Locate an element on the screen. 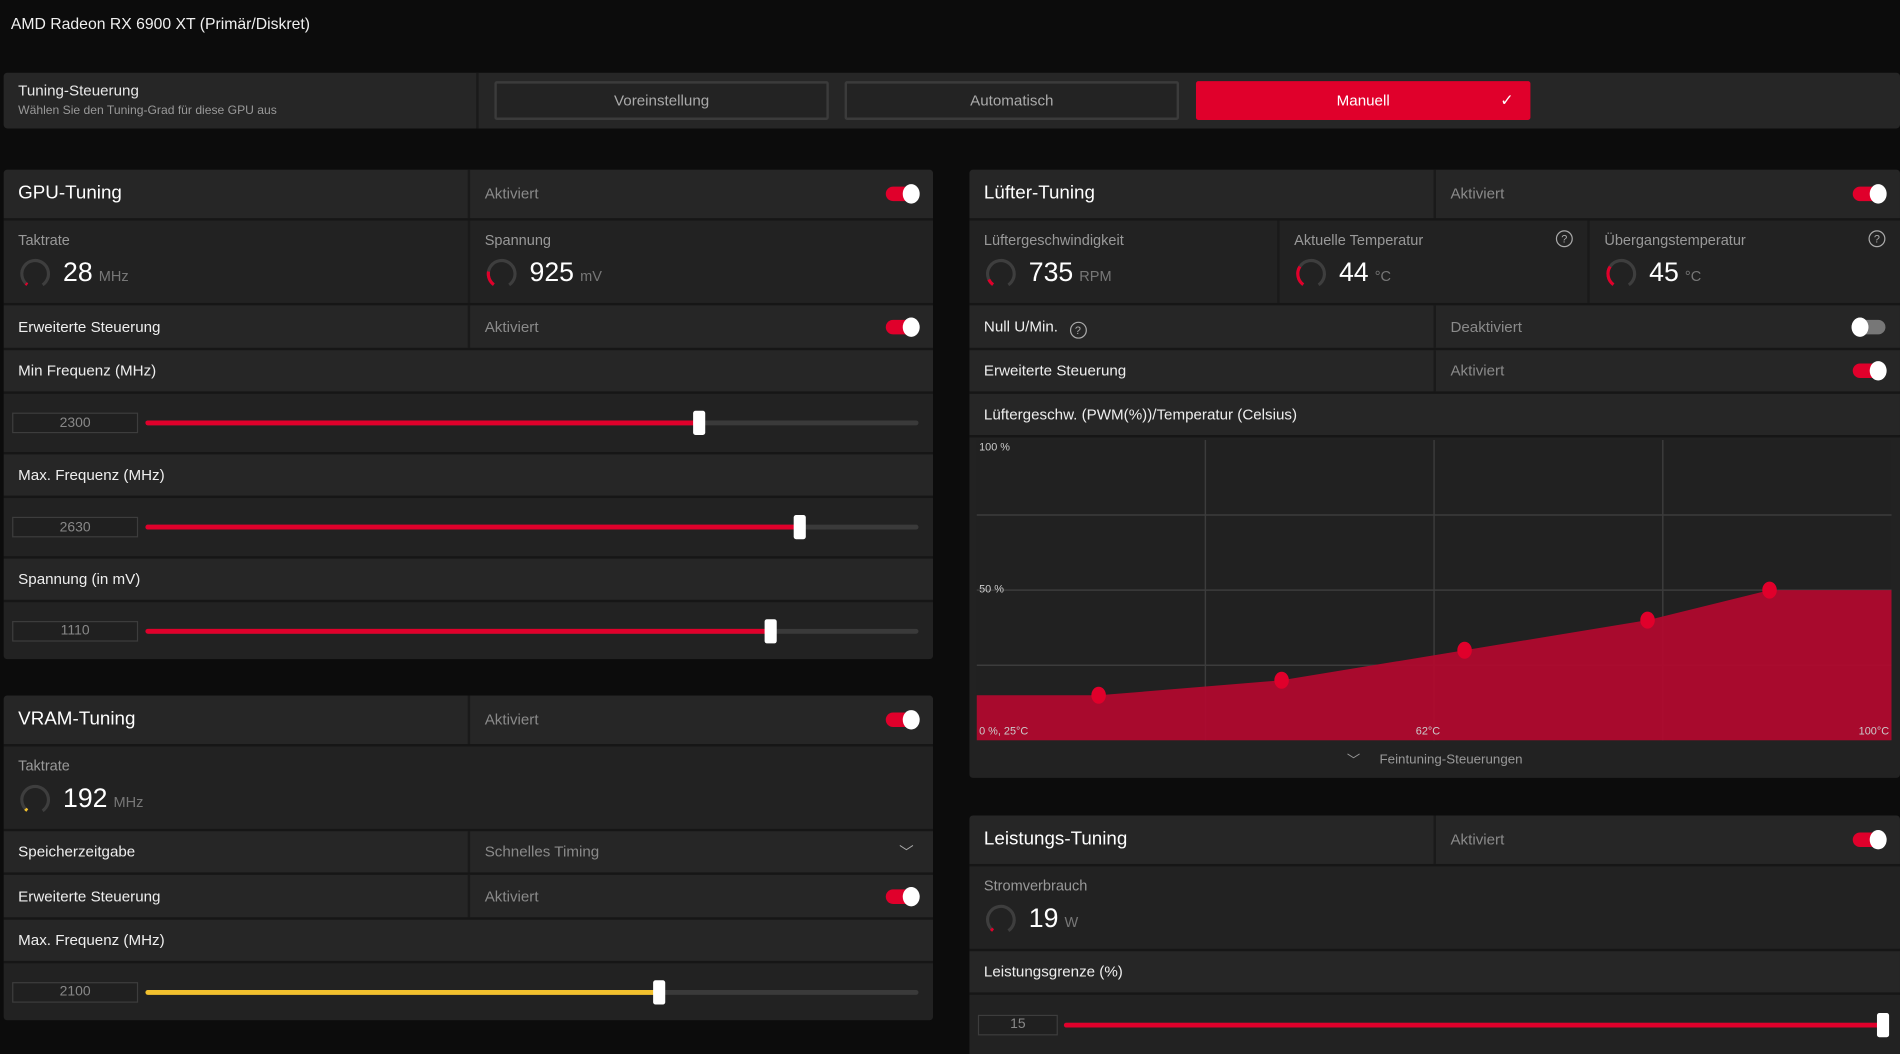  gpu-tuning-status: Aktiviert is located at coordinates (511, 194).